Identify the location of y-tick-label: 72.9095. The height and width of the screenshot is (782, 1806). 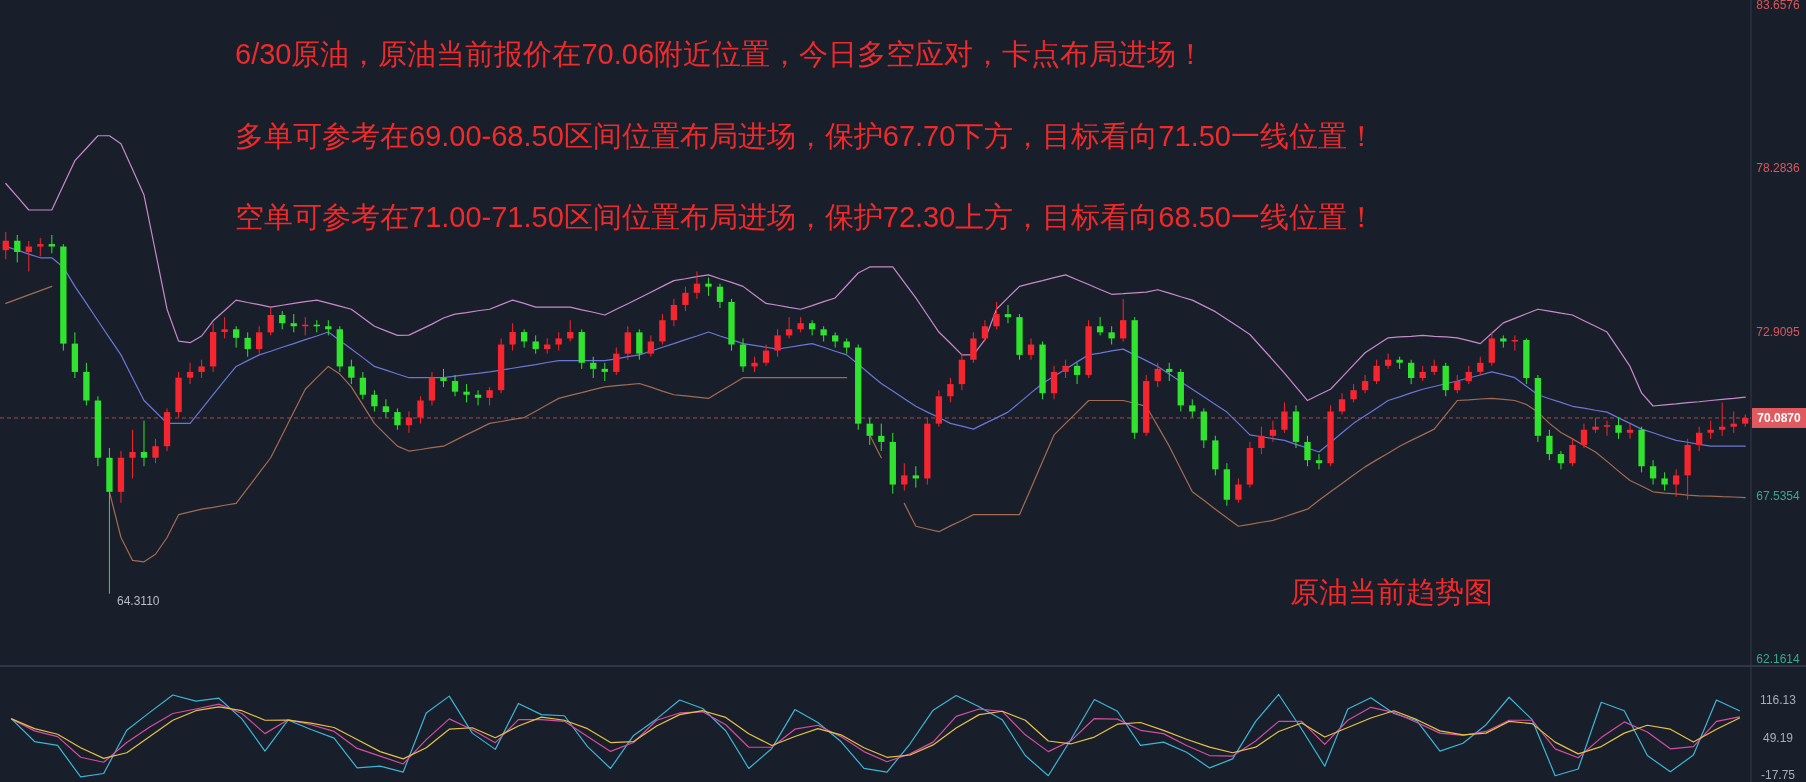
(1778, 332).